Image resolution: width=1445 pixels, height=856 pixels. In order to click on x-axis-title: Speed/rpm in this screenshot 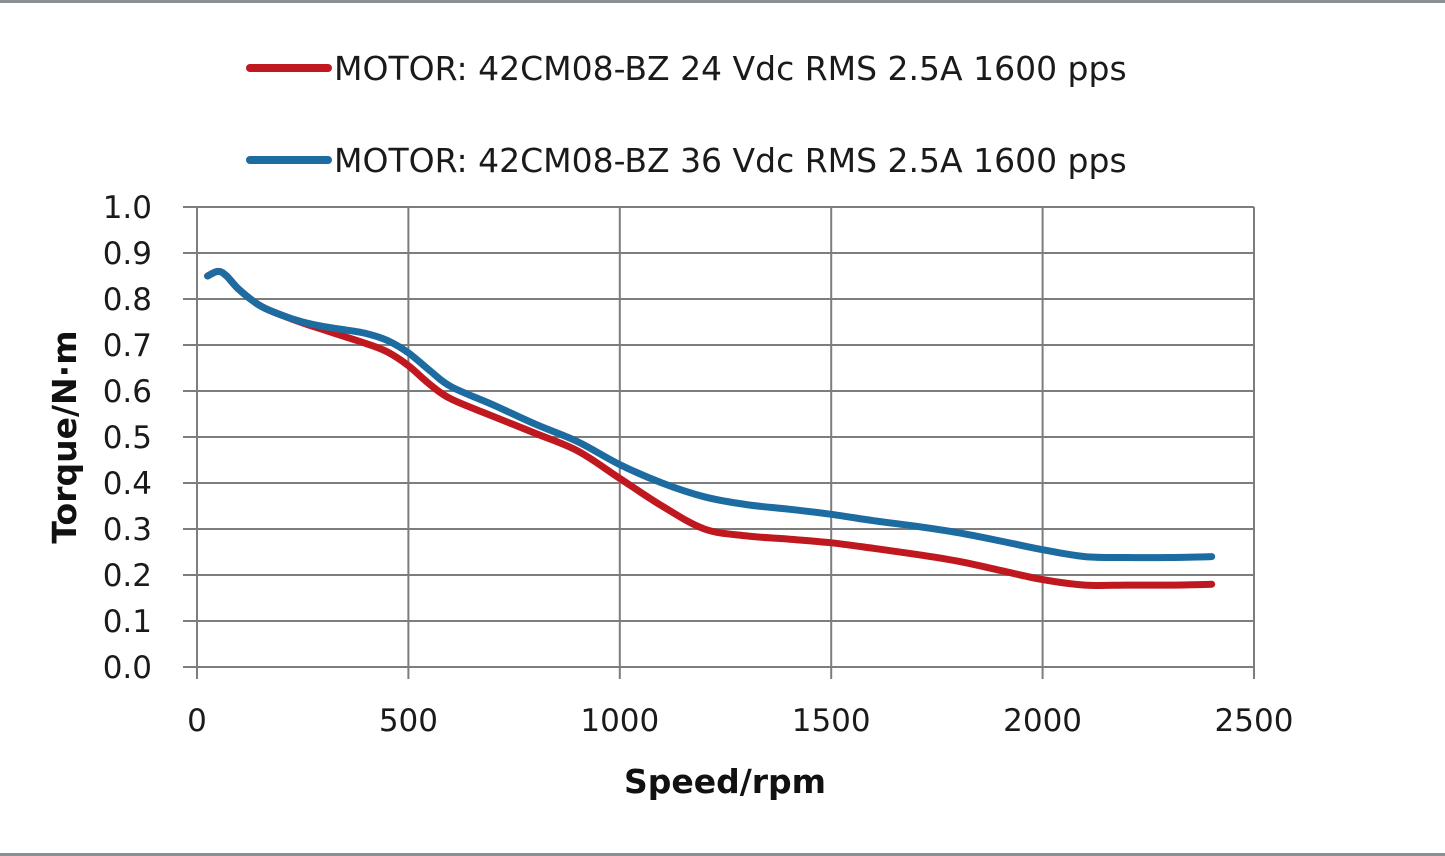, I will do `click(725, 781)`.